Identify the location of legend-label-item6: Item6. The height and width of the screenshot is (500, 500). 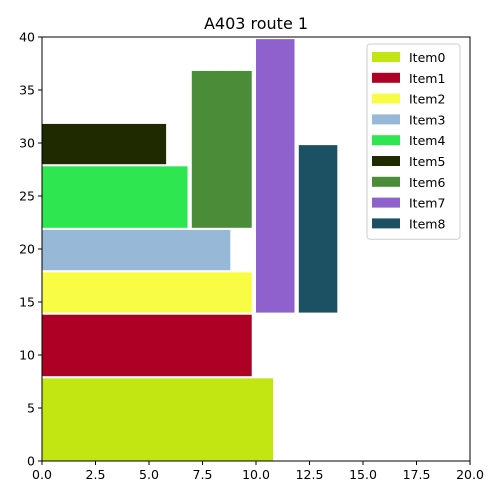
(427, 182).